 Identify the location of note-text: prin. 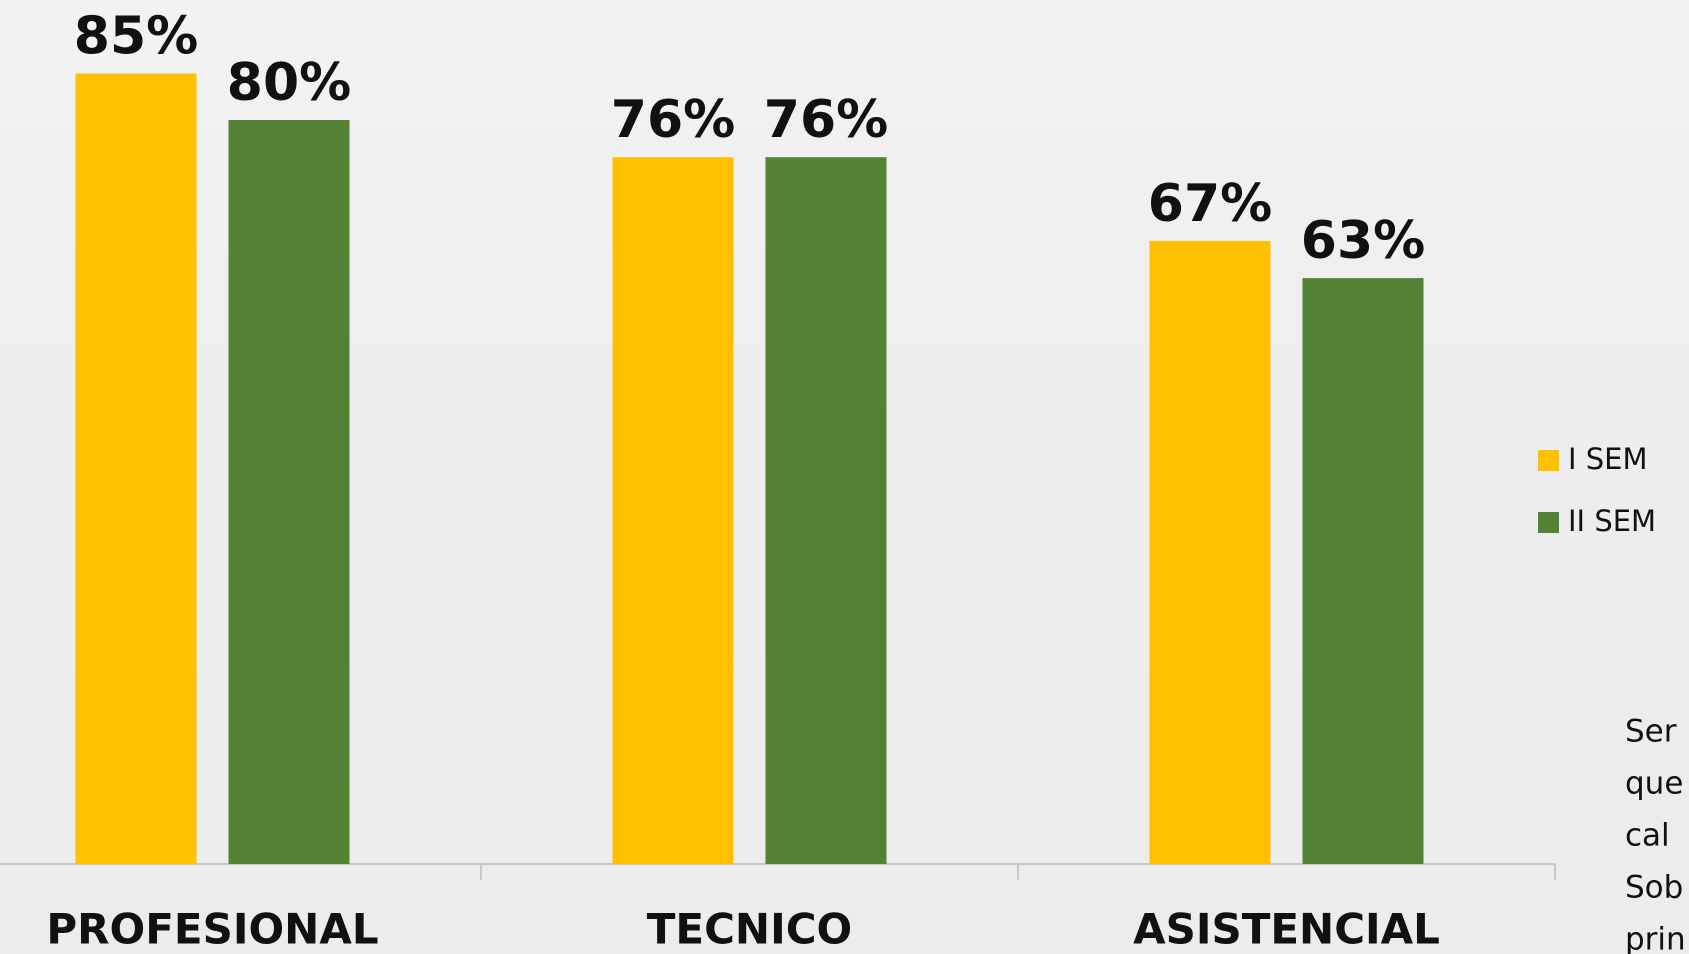
(1655, 938).